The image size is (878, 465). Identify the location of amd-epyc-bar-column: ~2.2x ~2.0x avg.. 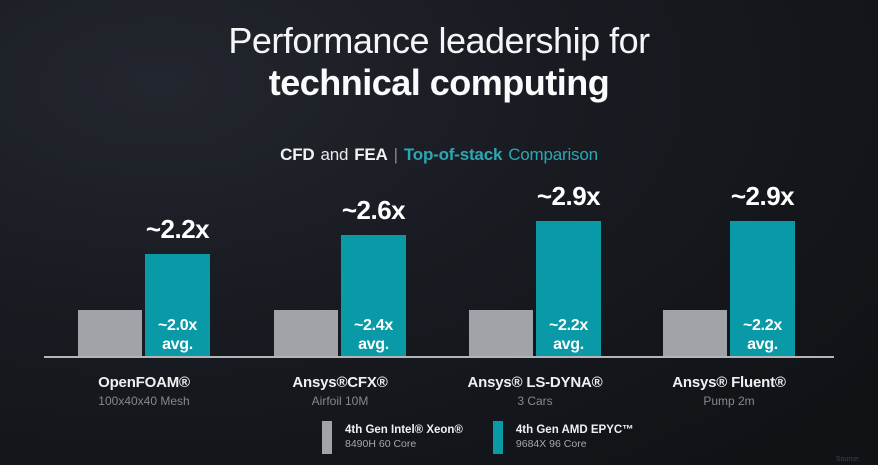
(177, 272).